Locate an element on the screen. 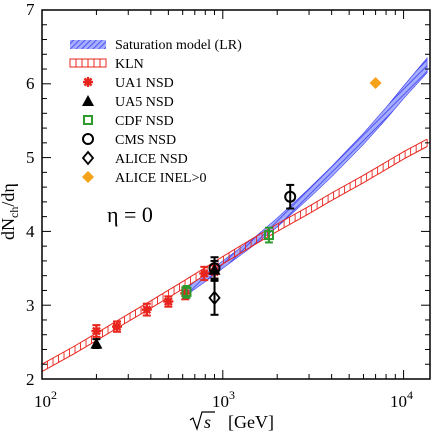  svg-text: s is located at coordinates (207, 422).